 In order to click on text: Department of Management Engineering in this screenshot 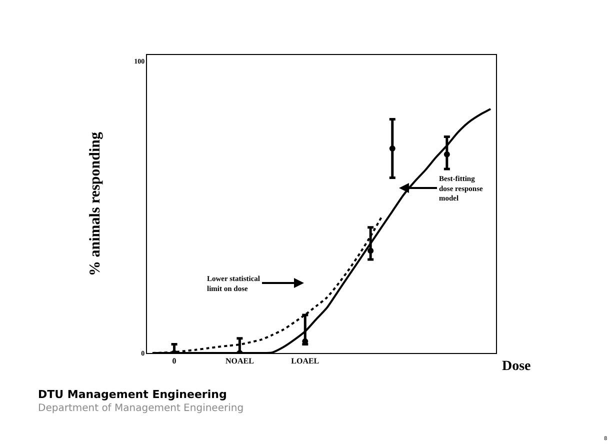, I will do `click(141, 408)`.